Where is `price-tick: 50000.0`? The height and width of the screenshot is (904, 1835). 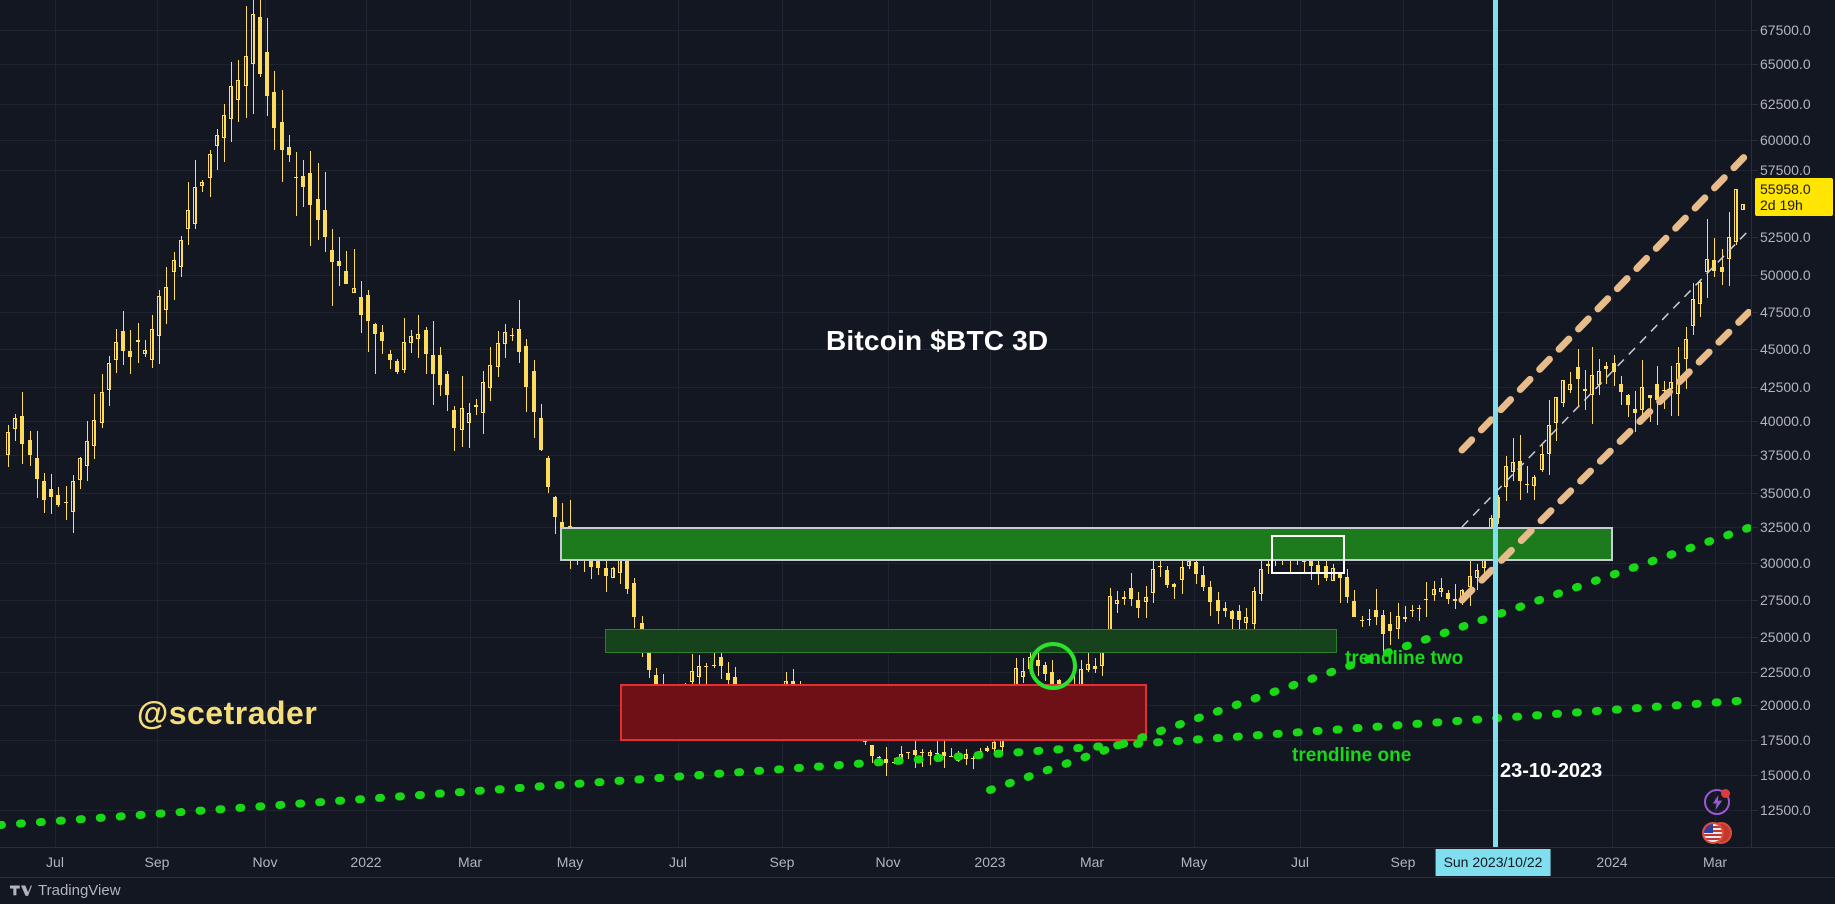 price-tick: 50000.0 is located at coordinates (1781, 275).